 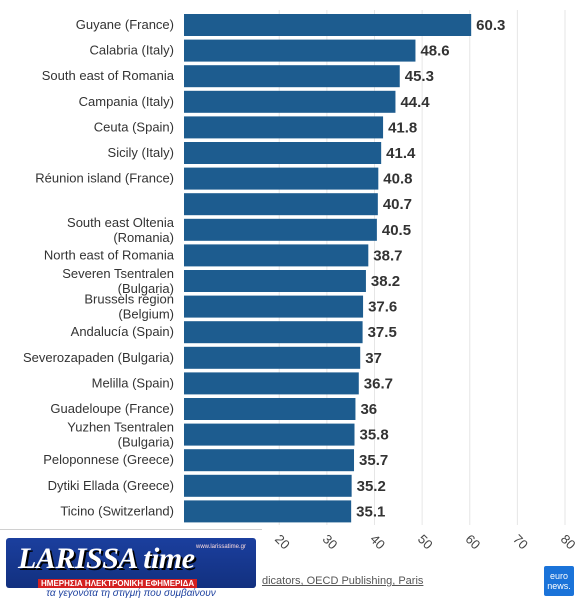 What do you see at coordinates (377, 541) in the screenshot?
I see `x-tick-label: 40` at bounding box center [377, 541].